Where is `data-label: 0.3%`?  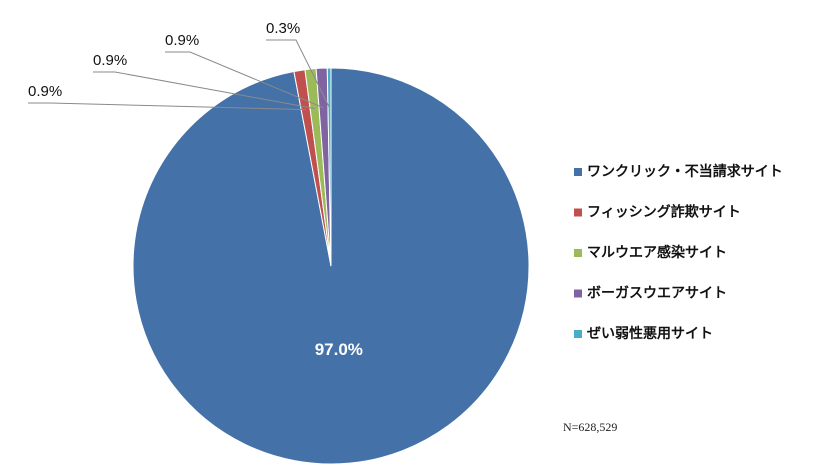
data-label: 0.3% is located at coordinates (283, 28).